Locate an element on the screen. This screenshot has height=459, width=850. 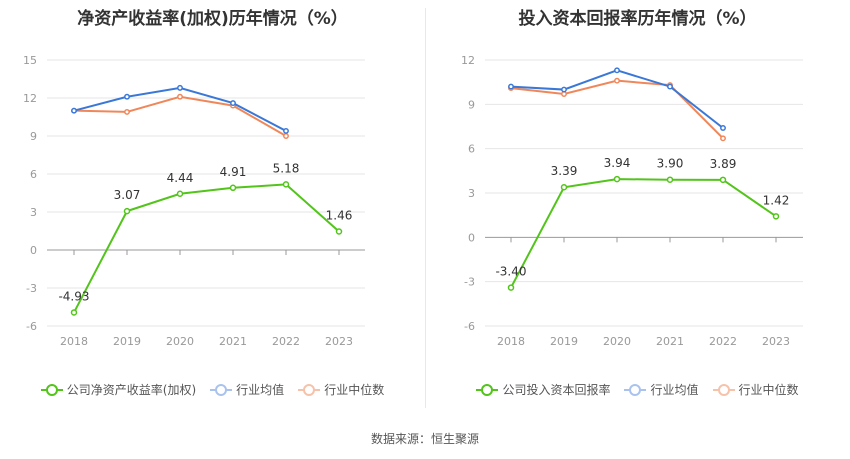
data-label: 3.39 is located at coordinates (564, 171).